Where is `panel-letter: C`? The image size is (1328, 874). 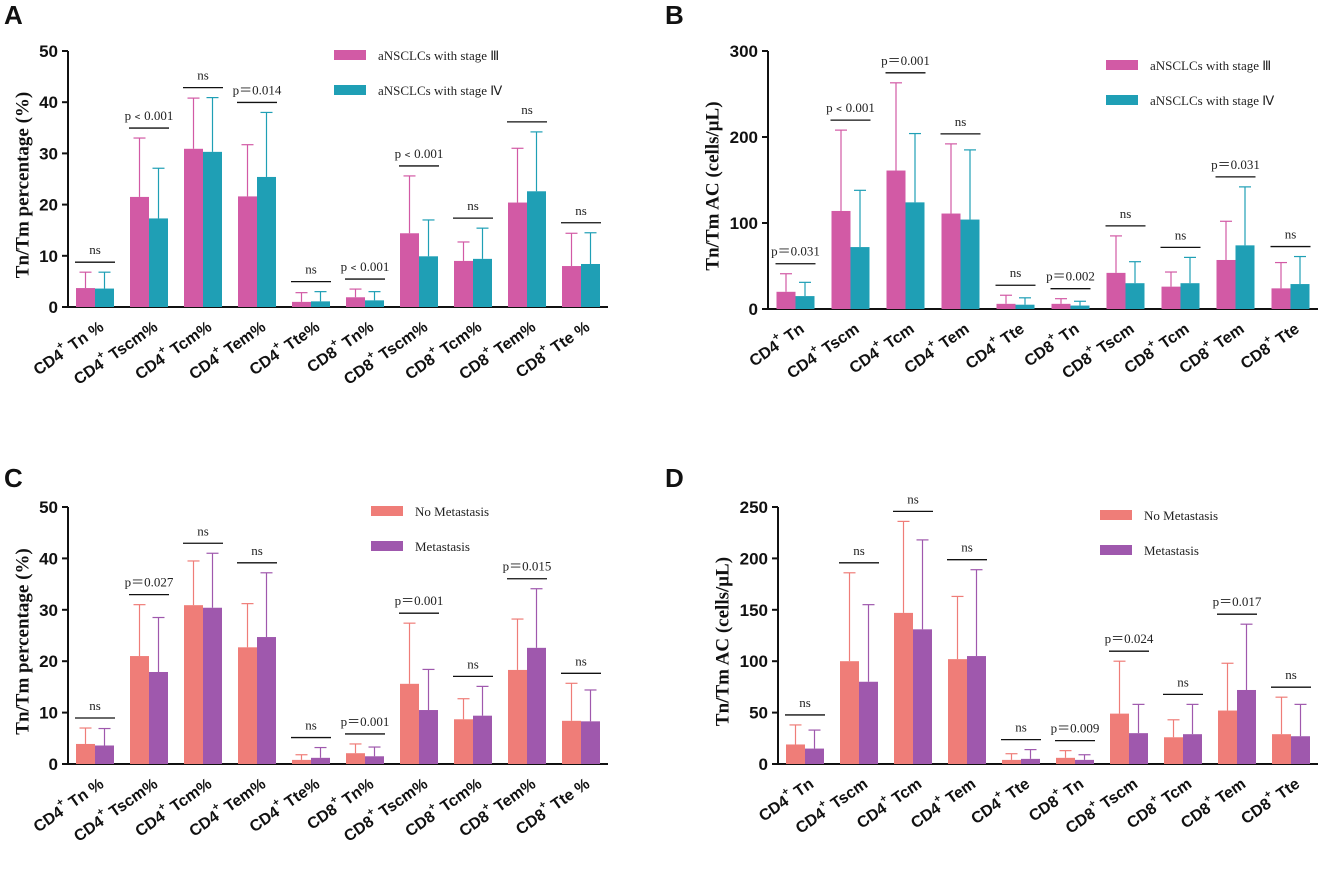
panel-letter: C is located at coordinates (13, 478).